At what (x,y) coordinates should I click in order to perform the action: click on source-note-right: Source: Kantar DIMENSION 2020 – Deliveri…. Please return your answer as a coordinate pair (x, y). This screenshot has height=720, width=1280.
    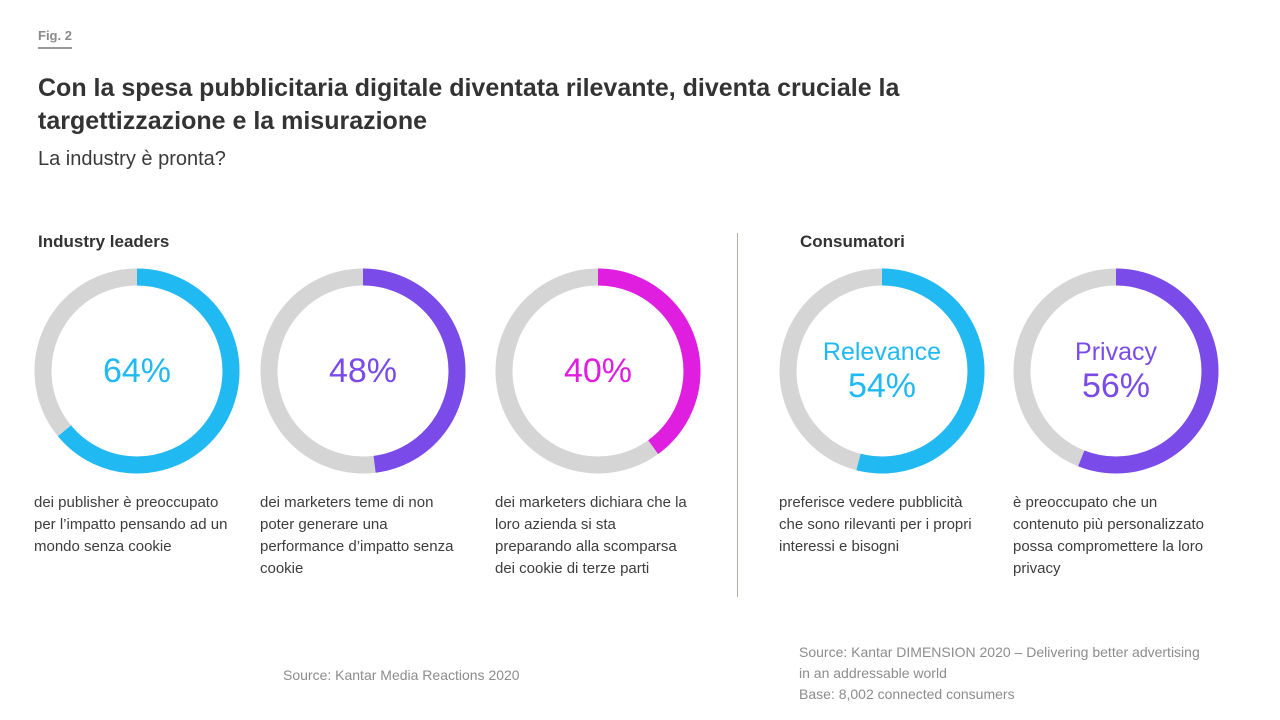
    Looking at the image, I should click on (1005, 673).